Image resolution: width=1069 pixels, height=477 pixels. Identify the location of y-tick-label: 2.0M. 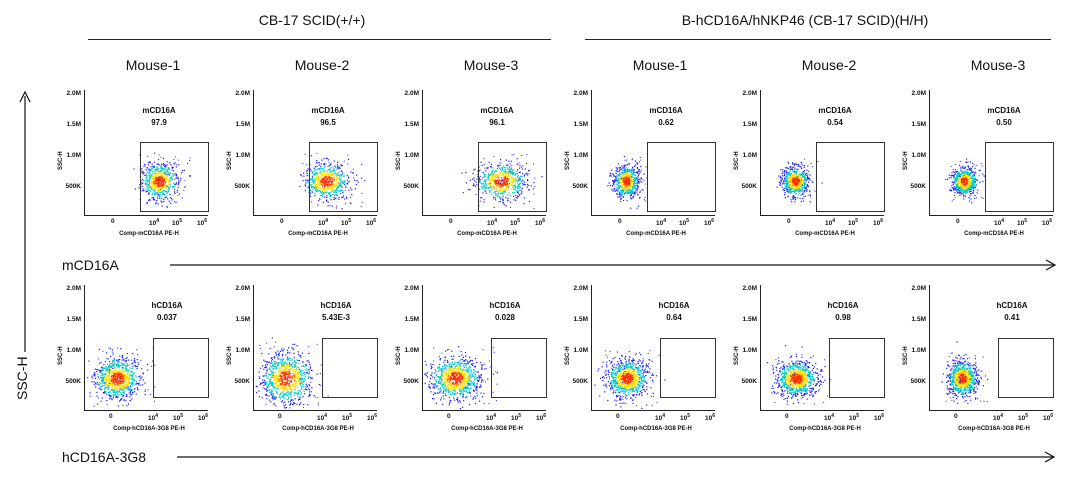
(411, 93).